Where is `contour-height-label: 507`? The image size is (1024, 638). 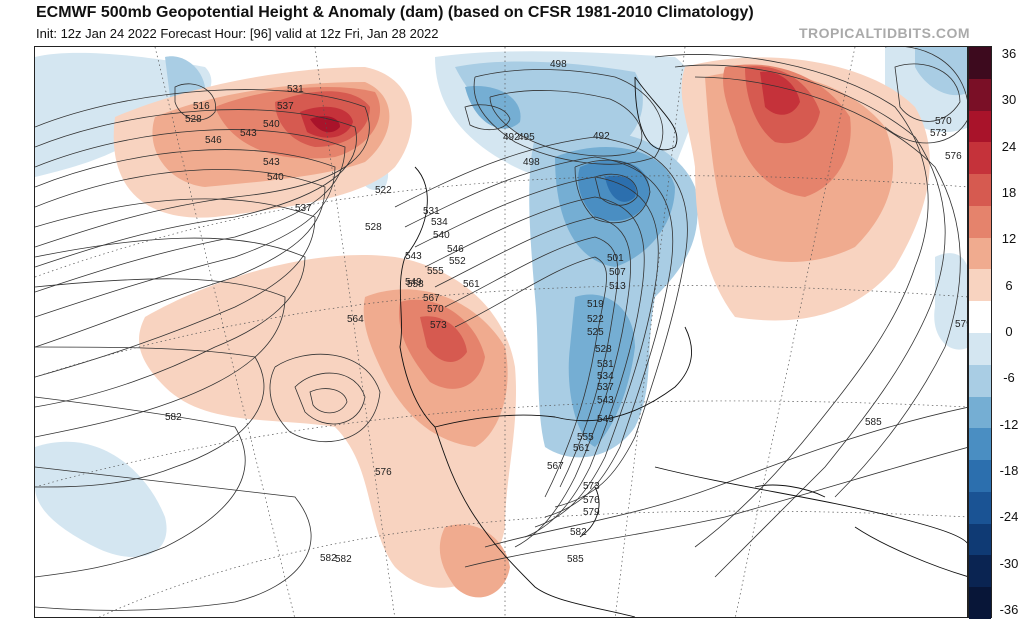
contour-height-label: 507 is located at coordinates (617, 272).